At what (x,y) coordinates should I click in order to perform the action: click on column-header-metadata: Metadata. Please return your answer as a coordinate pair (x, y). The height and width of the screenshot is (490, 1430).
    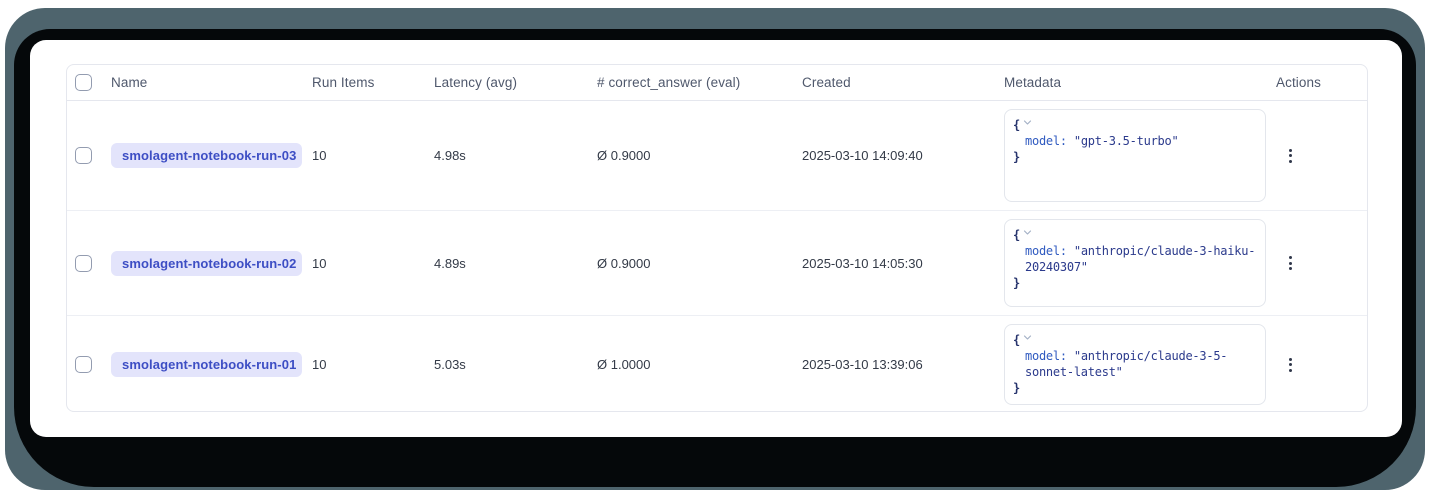
    Looking at the image, I should click on (1033, 82).